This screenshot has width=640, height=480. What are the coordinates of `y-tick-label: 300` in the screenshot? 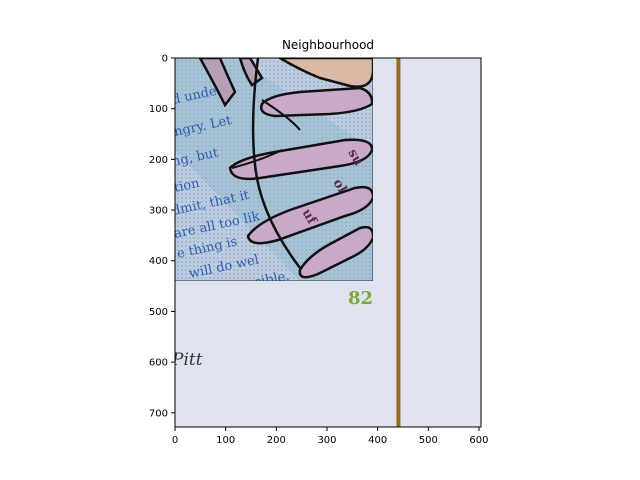 It's located at (158, 211).